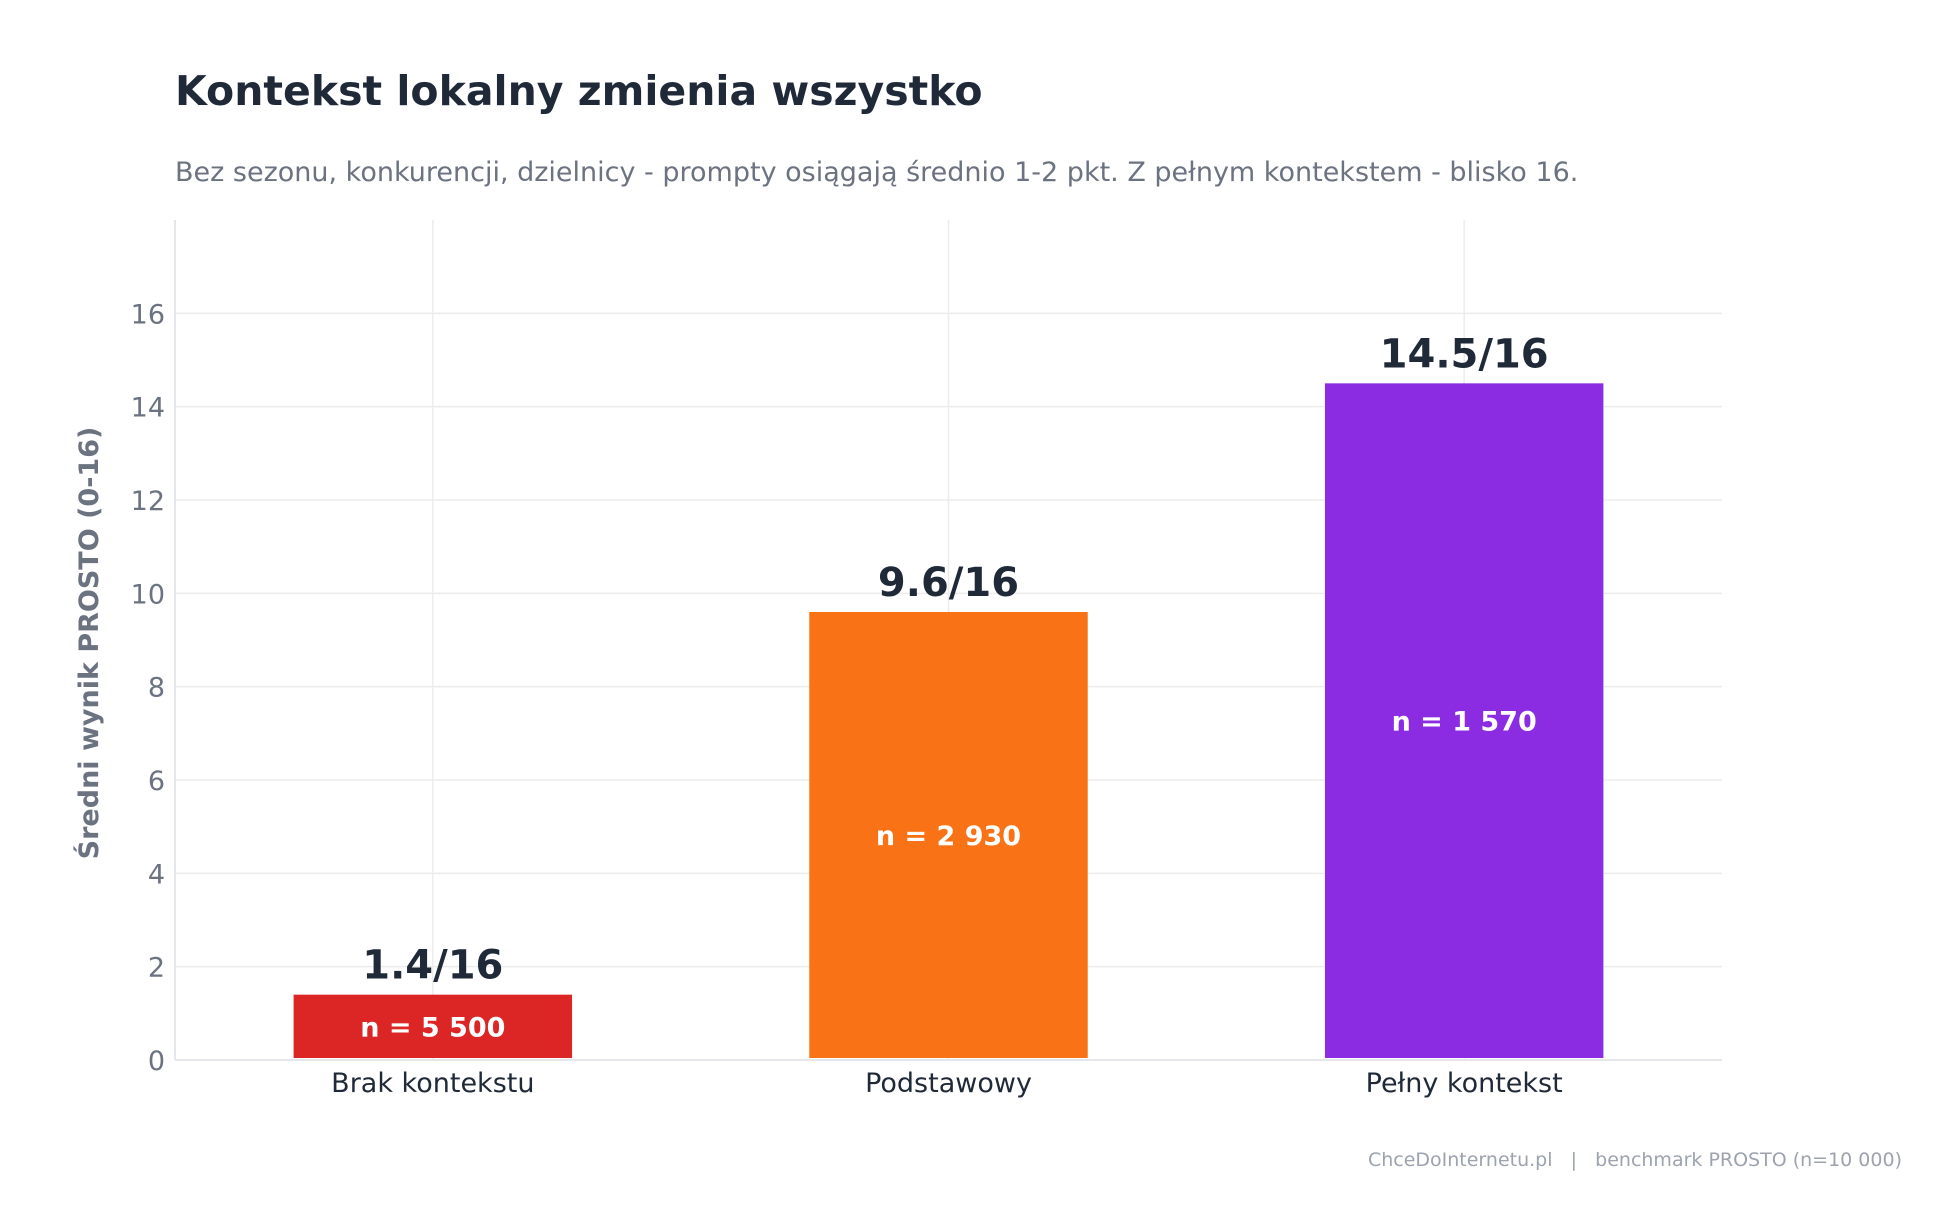 The width and height of the screenshot is (1958, 1231). I want to click on bar-value-label: 1.4/16, so click(432, 966).